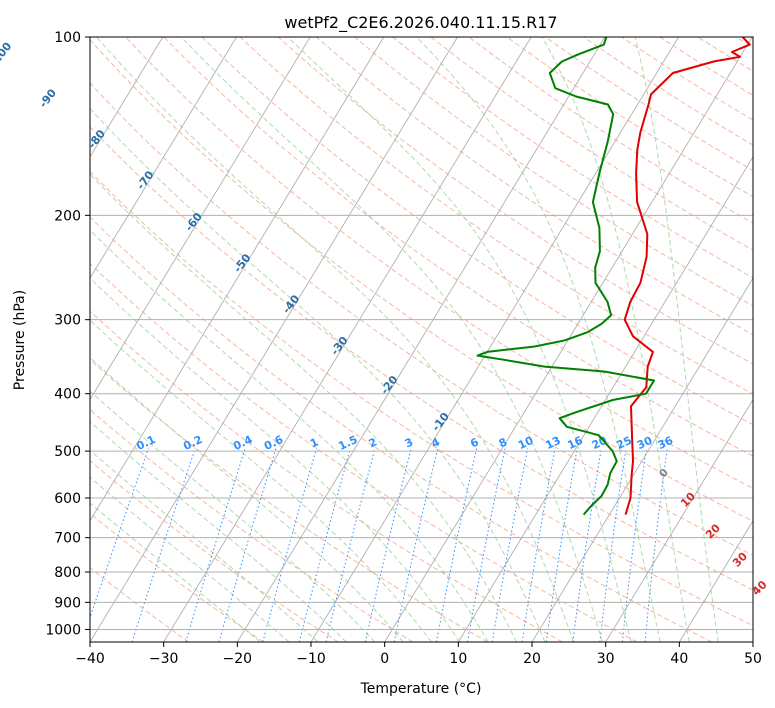 The width and height of the screenshot is (775, 708). What do you see at coordinates (623, 443) in the screenshot?
I see `mixing-ratio-label: 25` at bounding box center [623, 443].